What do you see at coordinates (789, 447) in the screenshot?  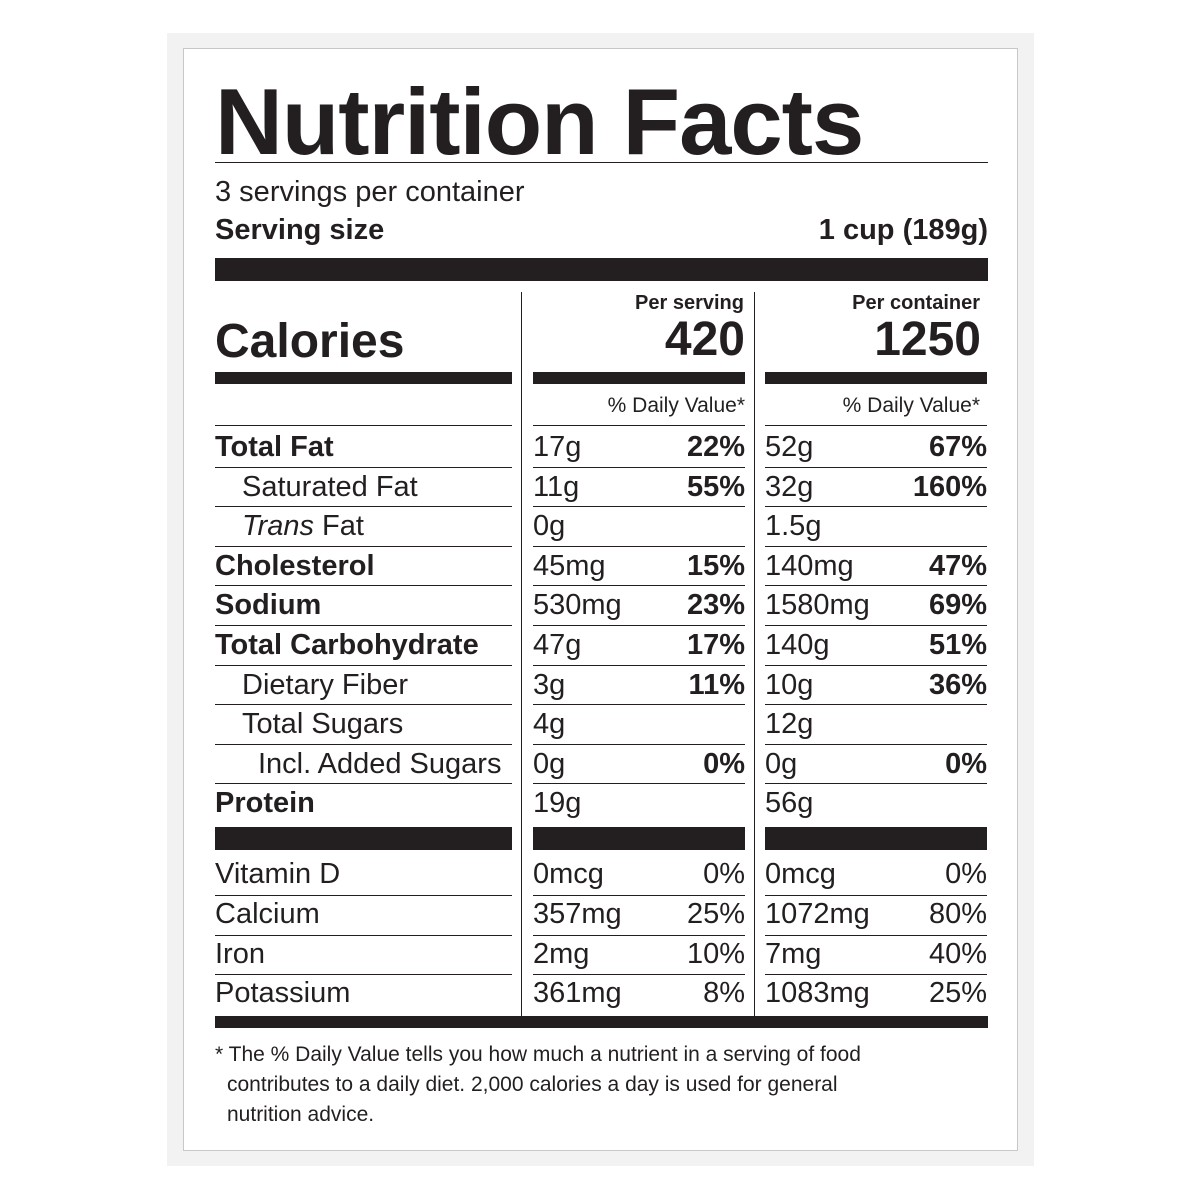 I see `nutrient-amount: 52g` at bounding box center [789, 447].